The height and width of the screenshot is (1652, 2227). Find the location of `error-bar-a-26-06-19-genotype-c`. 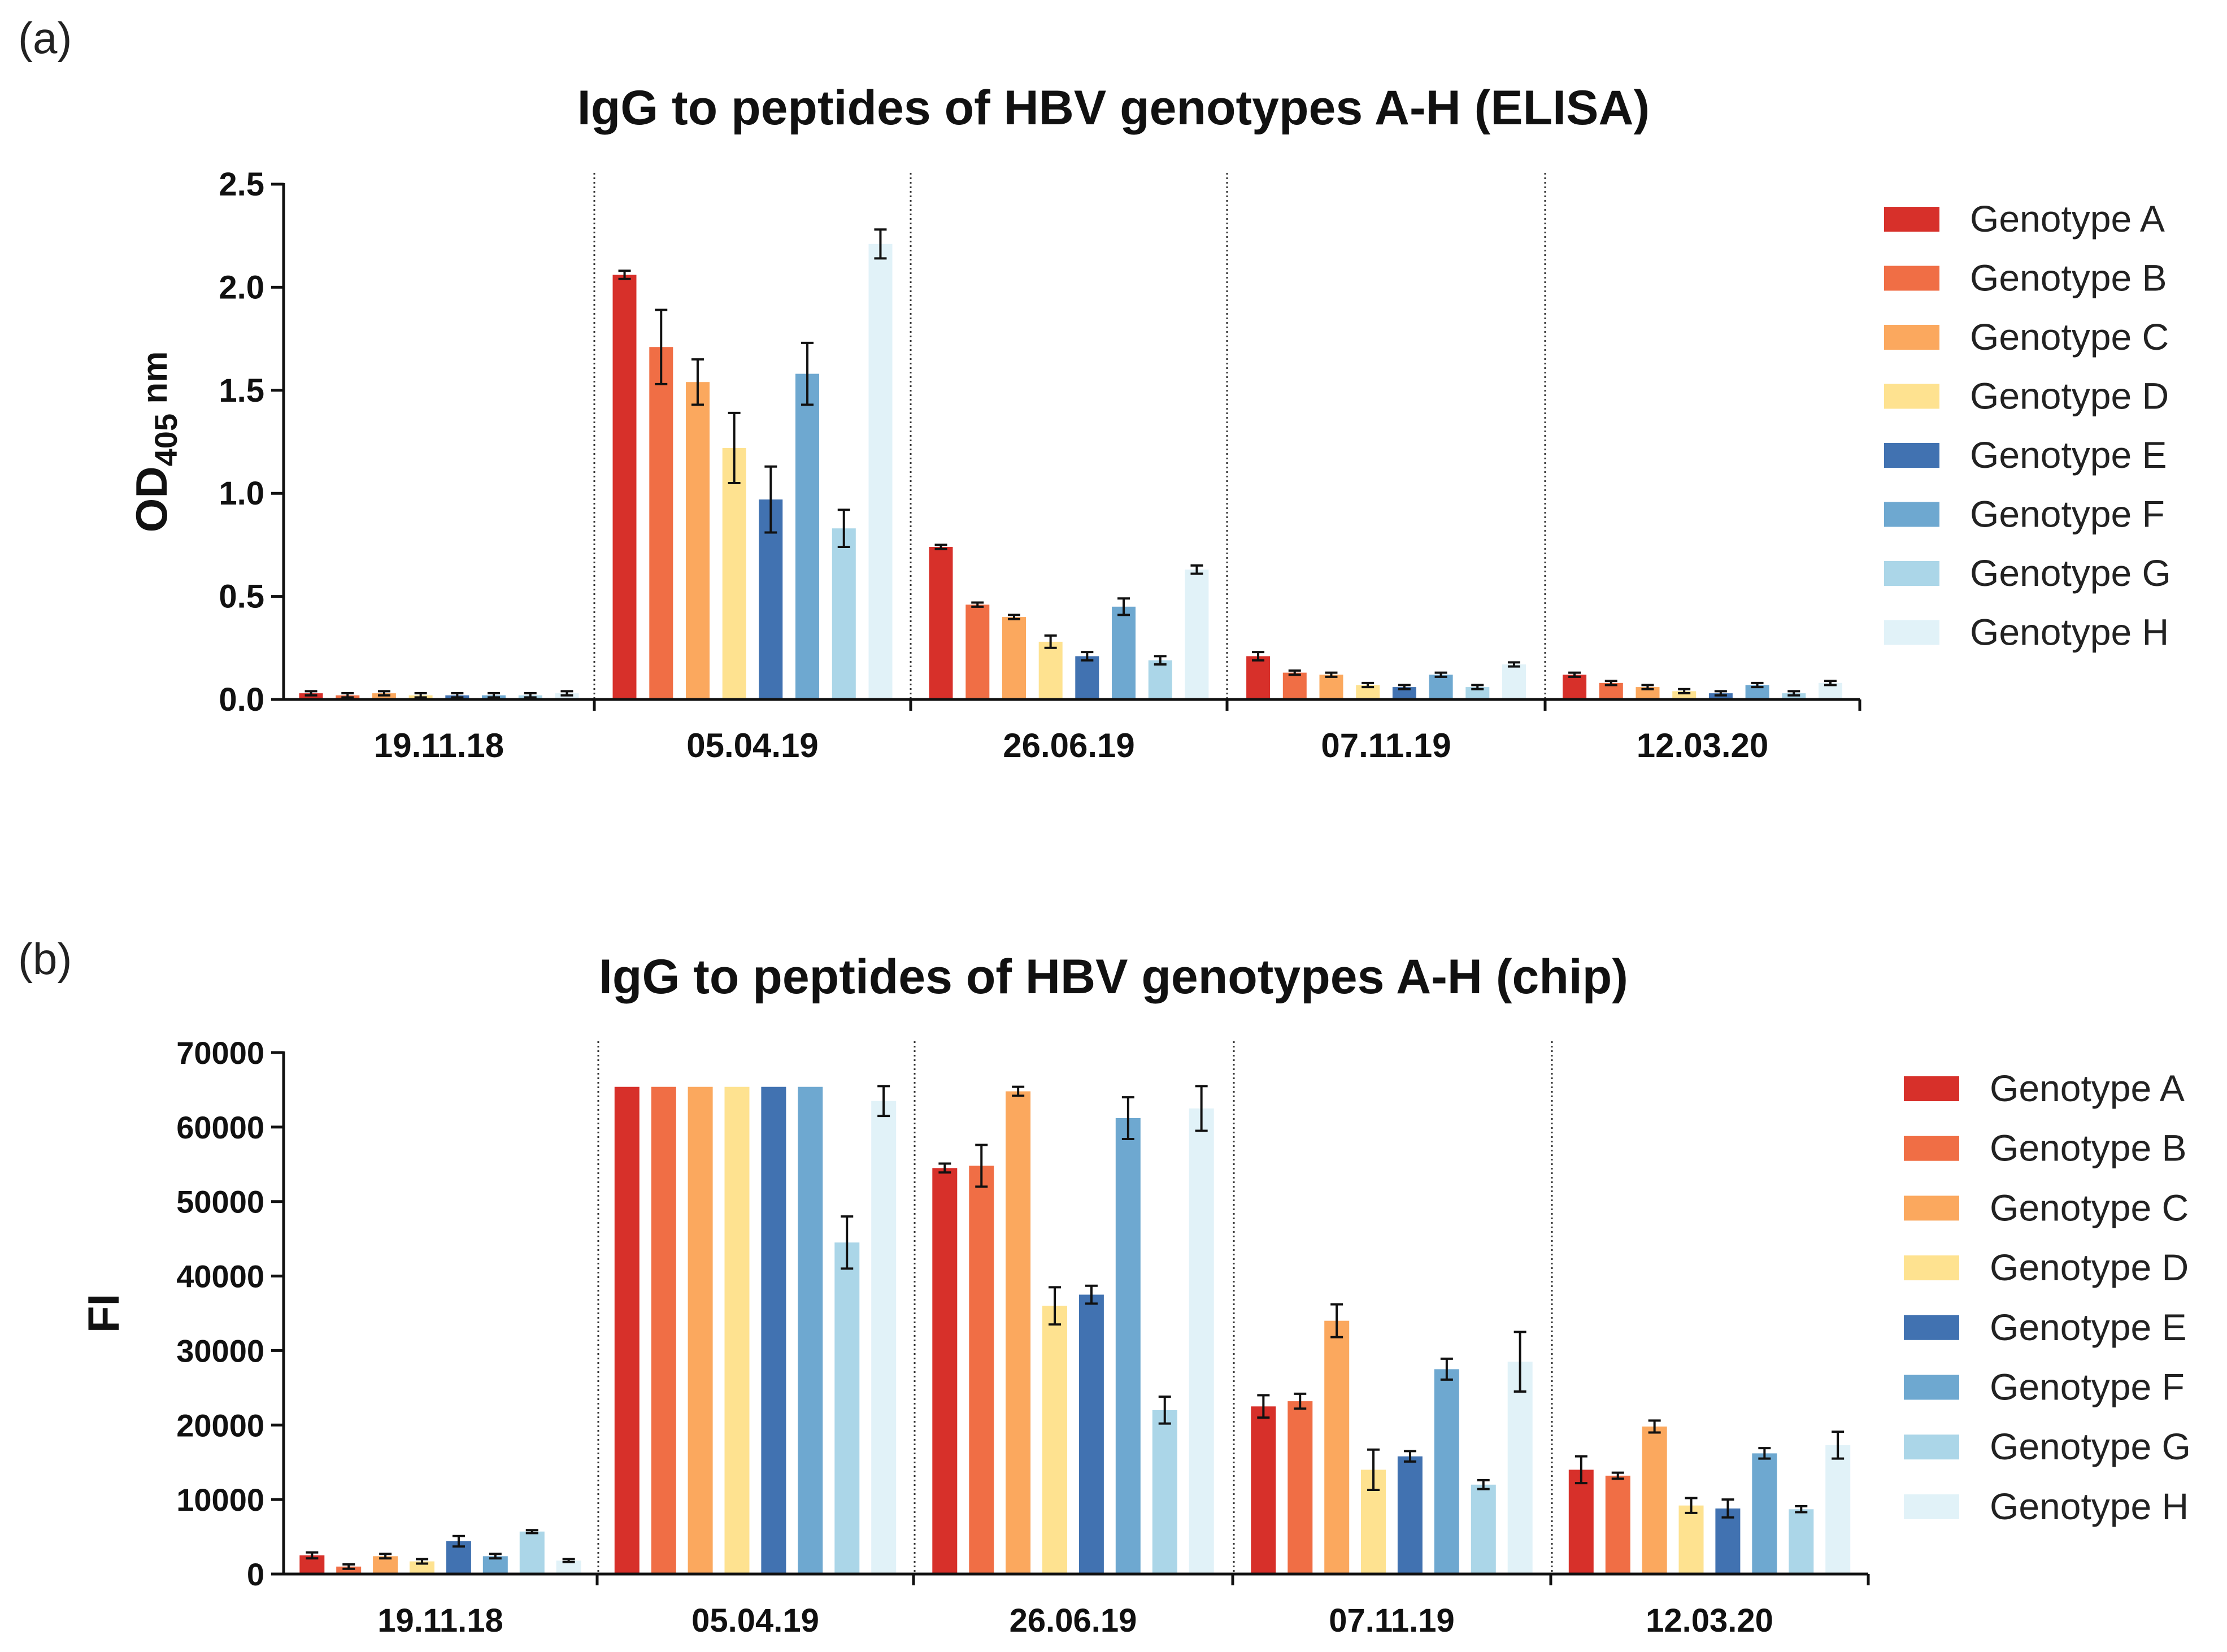

error-bar-a-26-06-19-genotype-c is located at coordinates (1013, 617).